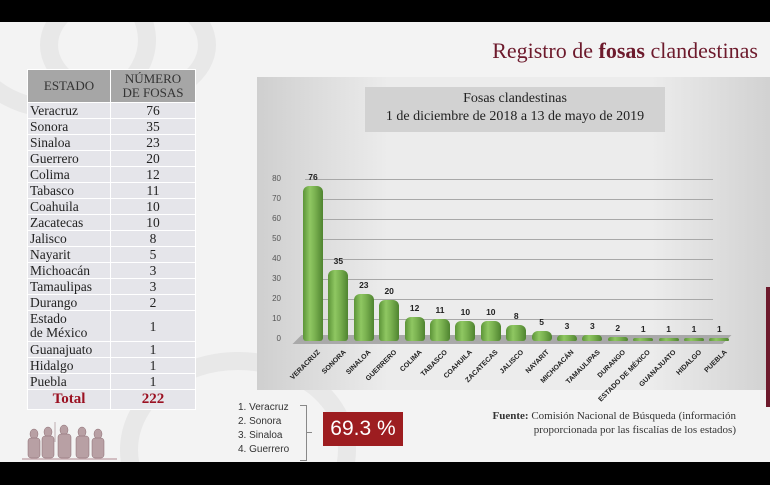  Describe the element at coordinates (541, 321) in the screenshot. I see `bar-value-label: 5` at that location.